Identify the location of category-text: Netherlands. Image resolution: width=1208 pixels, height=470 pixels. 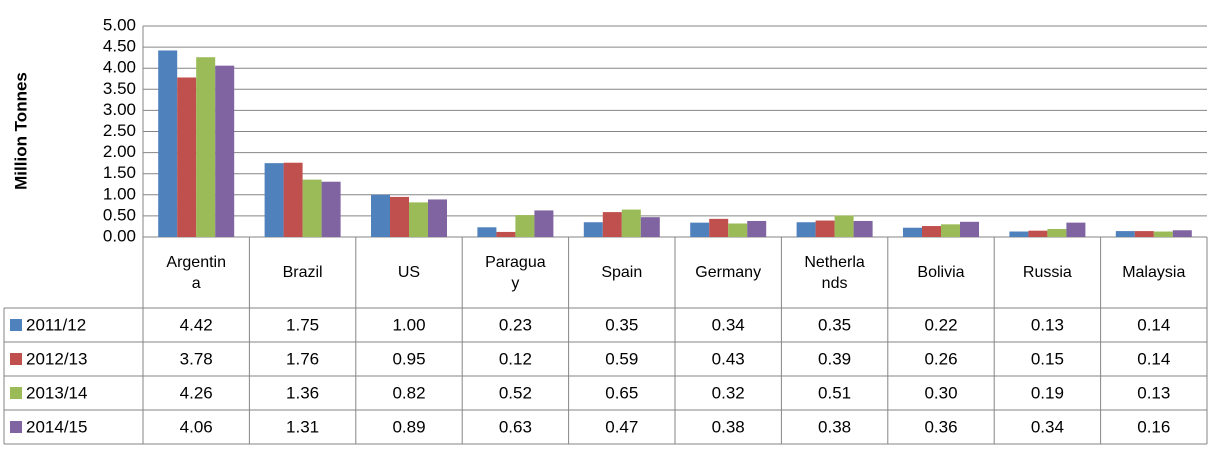
(834, 272).